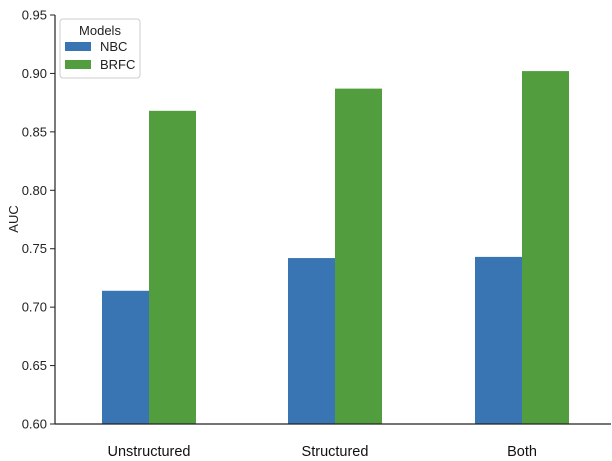 The width and height of the screenshot is (612, 461). I want to click on bar-brfc-structured, so click(358, 256).